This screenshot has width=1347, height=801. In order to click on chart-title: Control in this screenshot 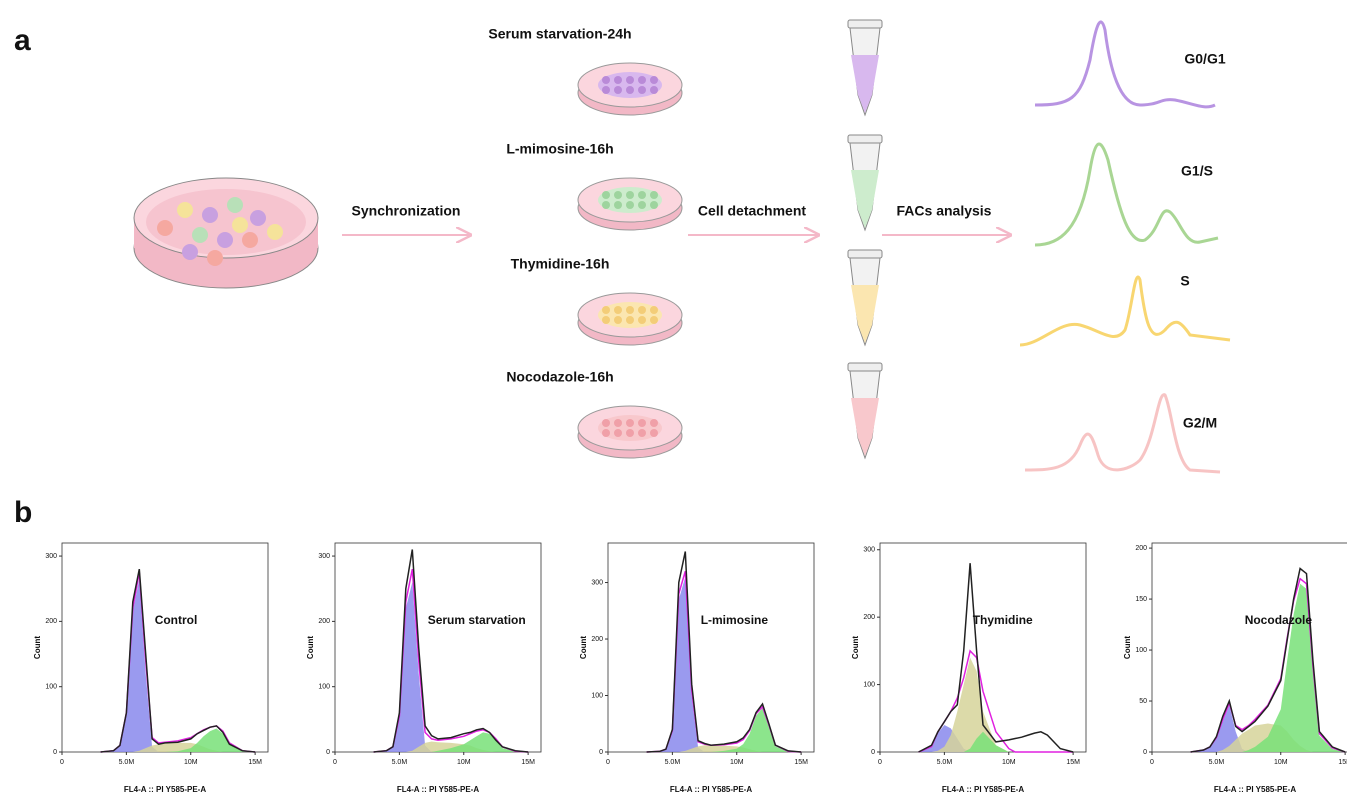, I will do `click(176, 620)`.